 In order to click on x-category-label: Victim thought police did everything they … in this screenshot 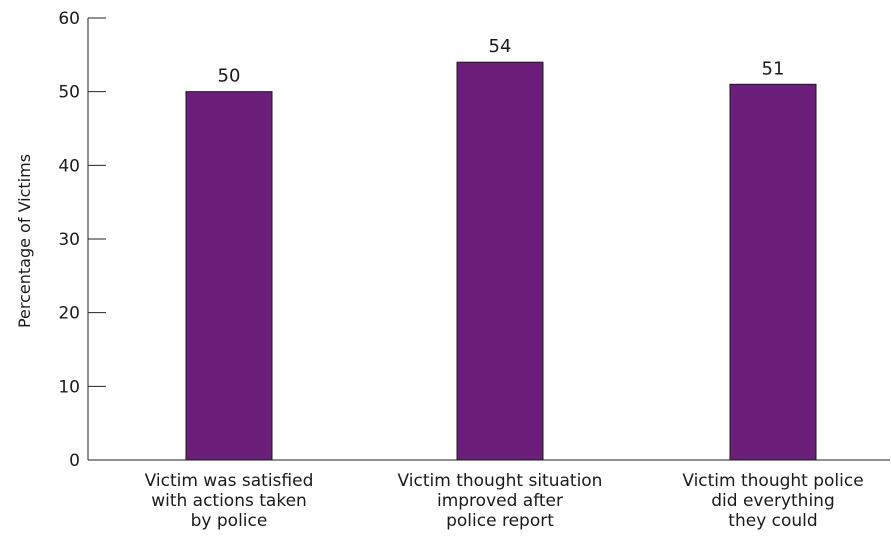, I will do `click(772, 501)`.